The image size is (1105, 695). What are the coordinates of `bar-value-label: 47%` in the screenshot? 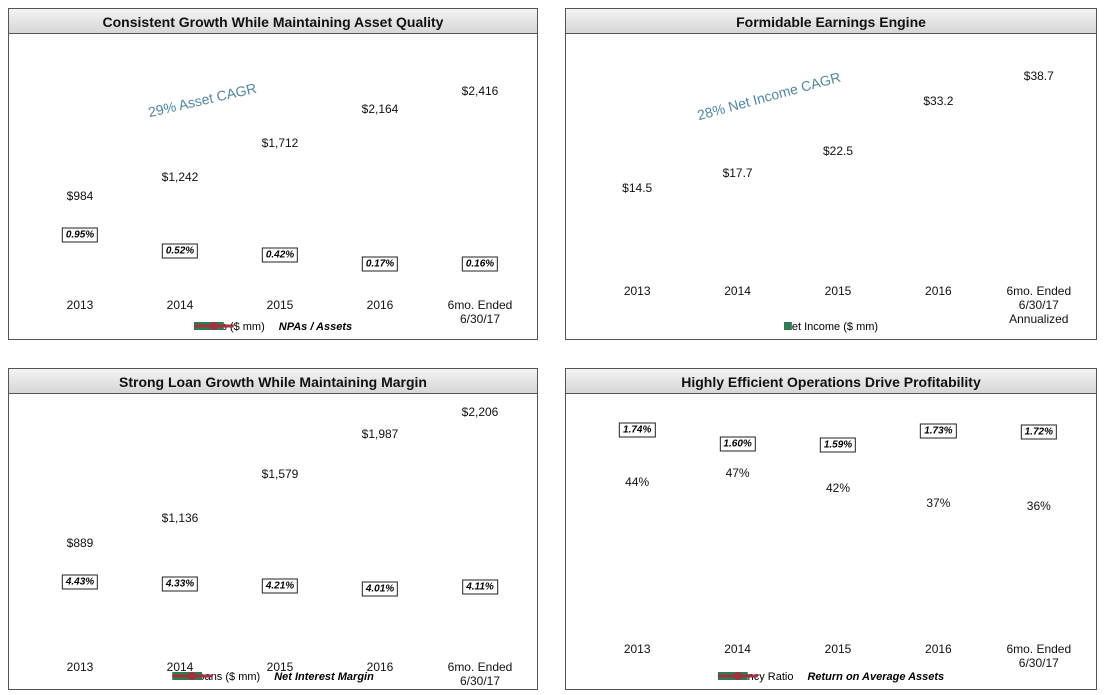 It's located at (737, 473).